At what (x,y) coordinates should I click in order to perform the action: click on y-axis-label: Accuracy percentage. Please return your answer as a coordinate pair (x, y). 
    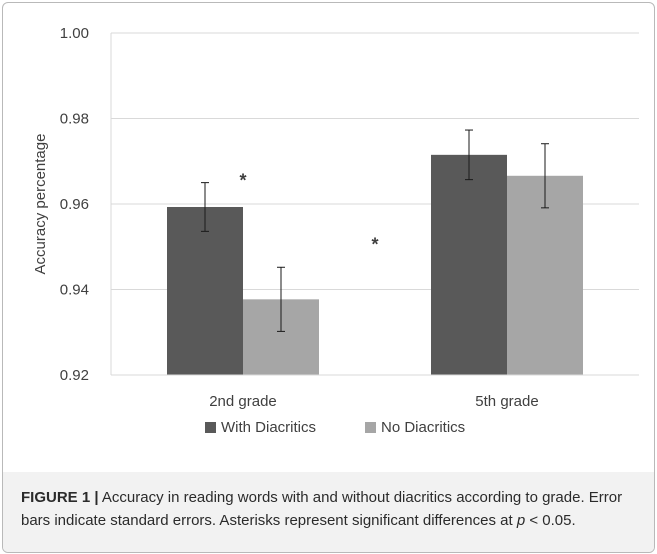
    Looking at the image, I should click on (40, 204).